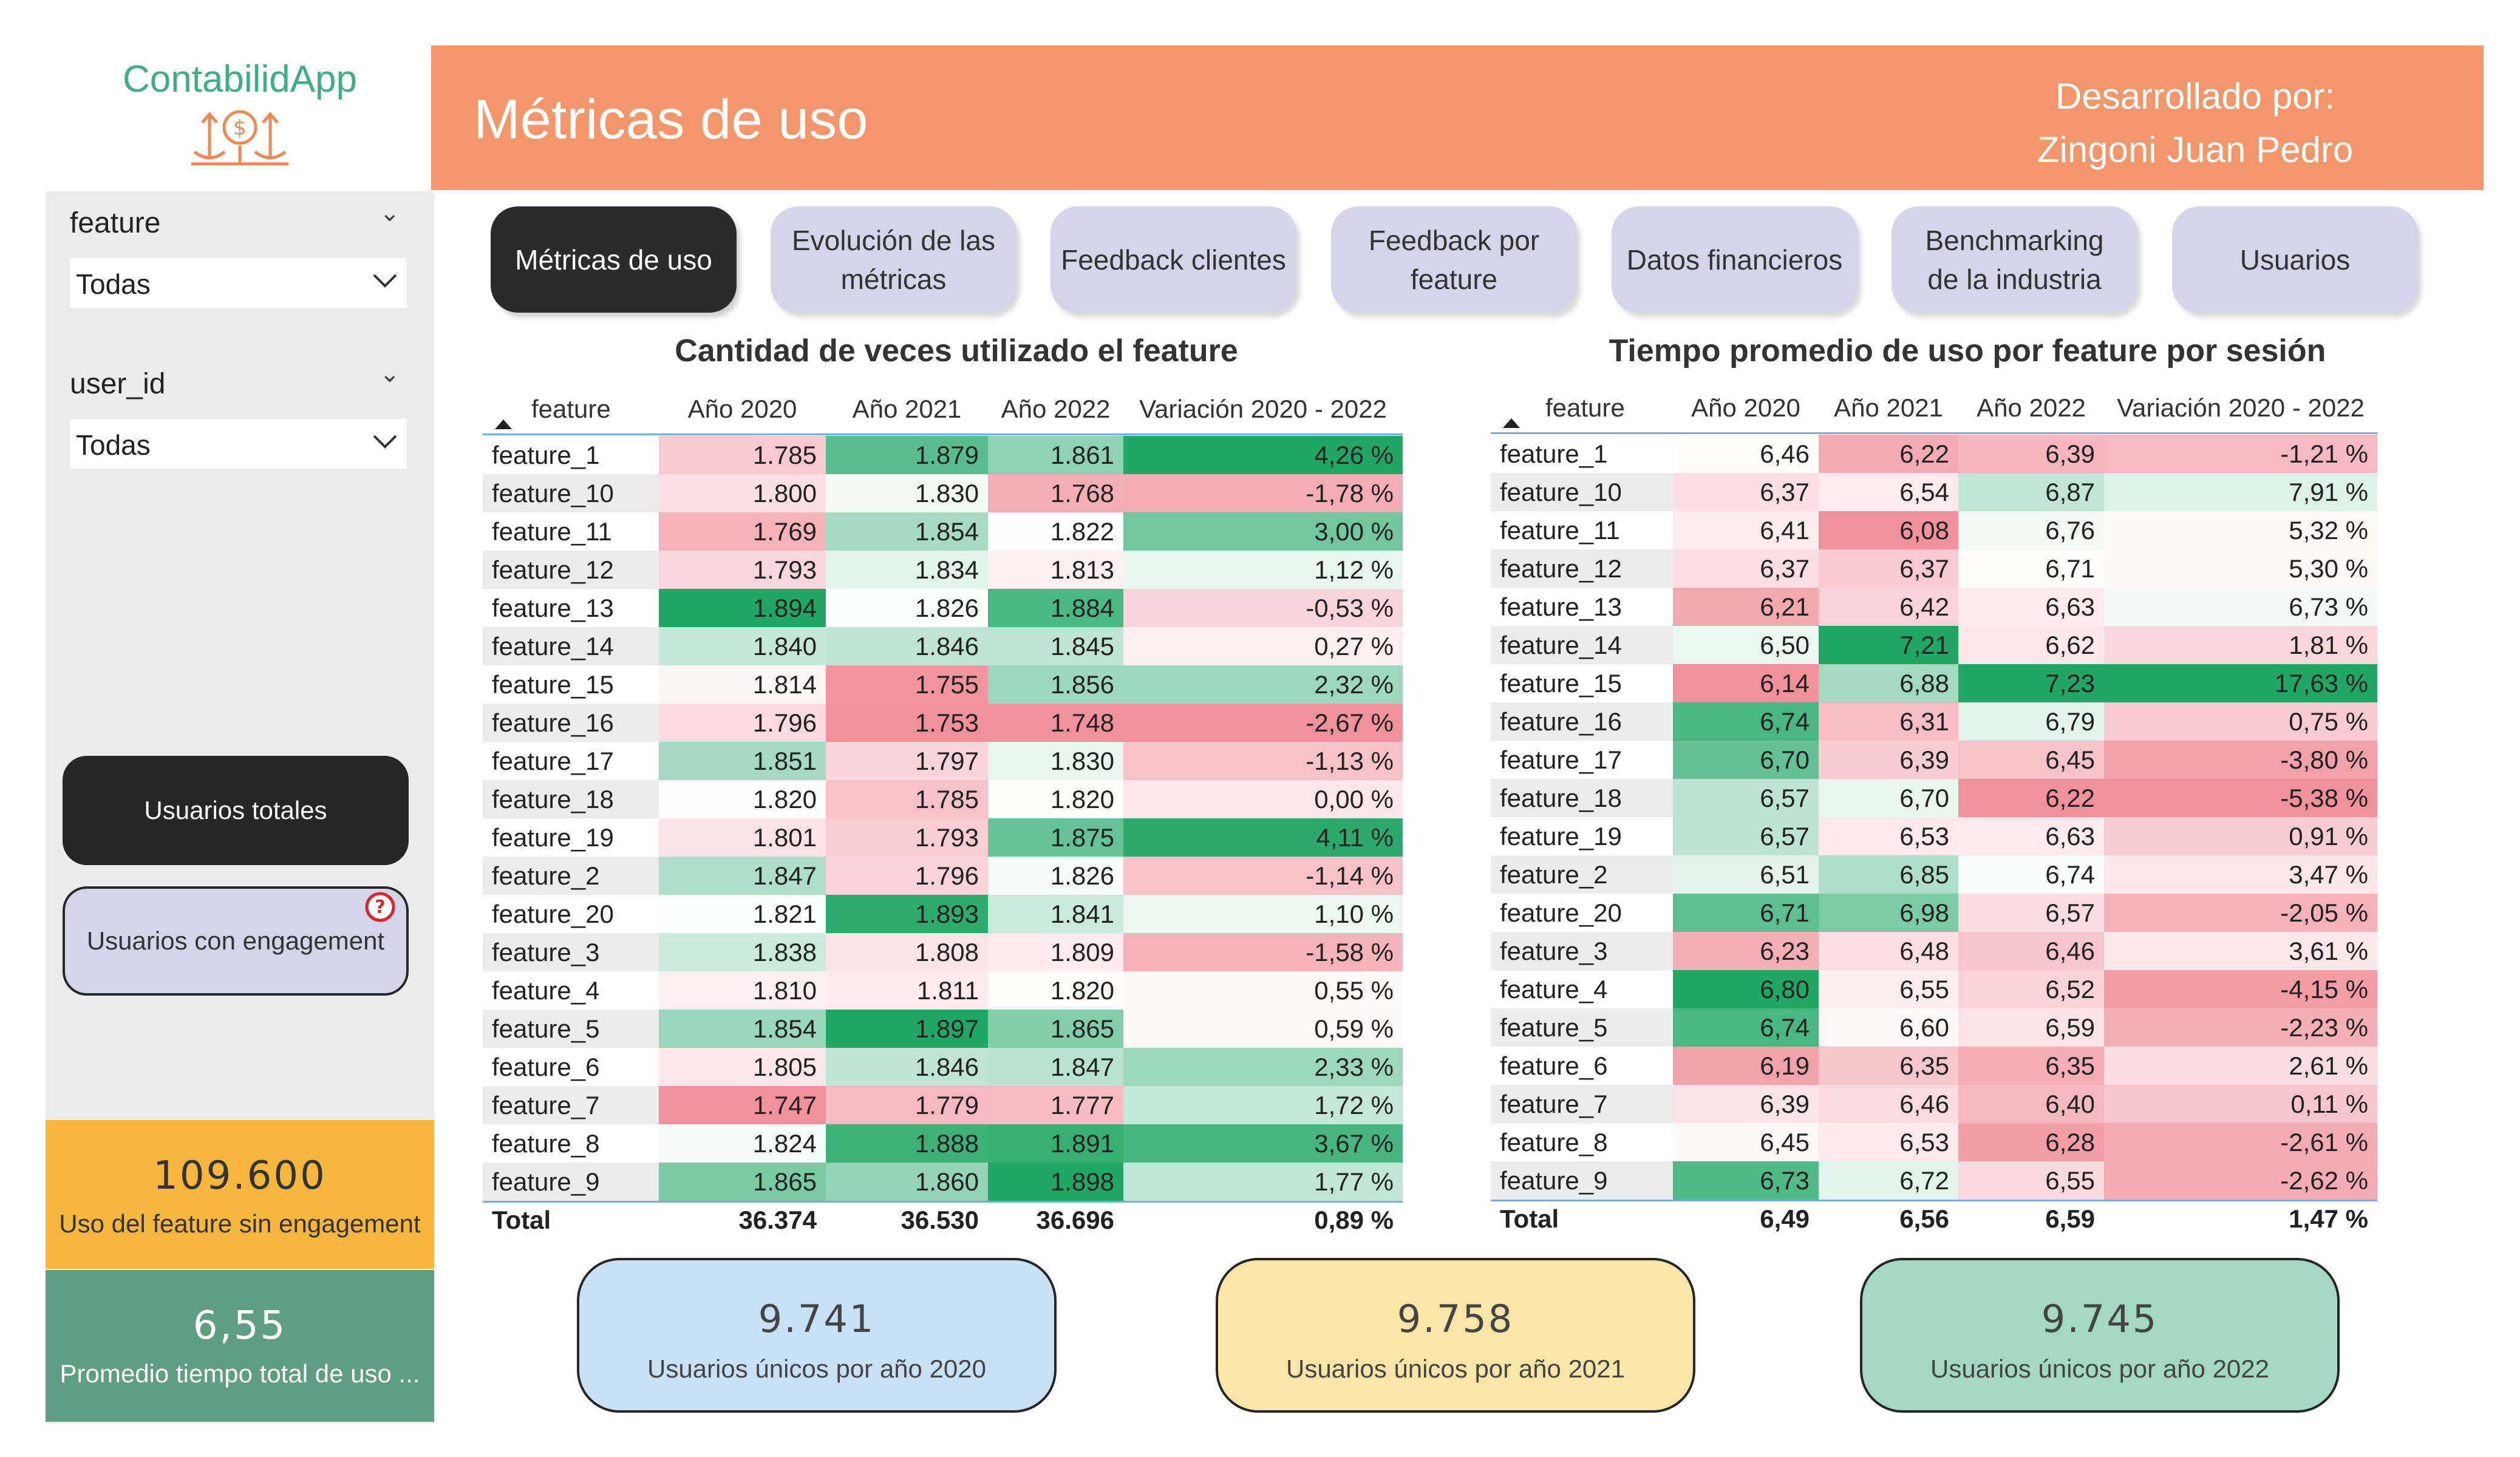 The width and height of the screenshot is (2520, 1457). What do you see at coordinates (1263, 684) in the screenshot?
I see `value-cell: 2,32 %` at bounding box center [1263, 684].